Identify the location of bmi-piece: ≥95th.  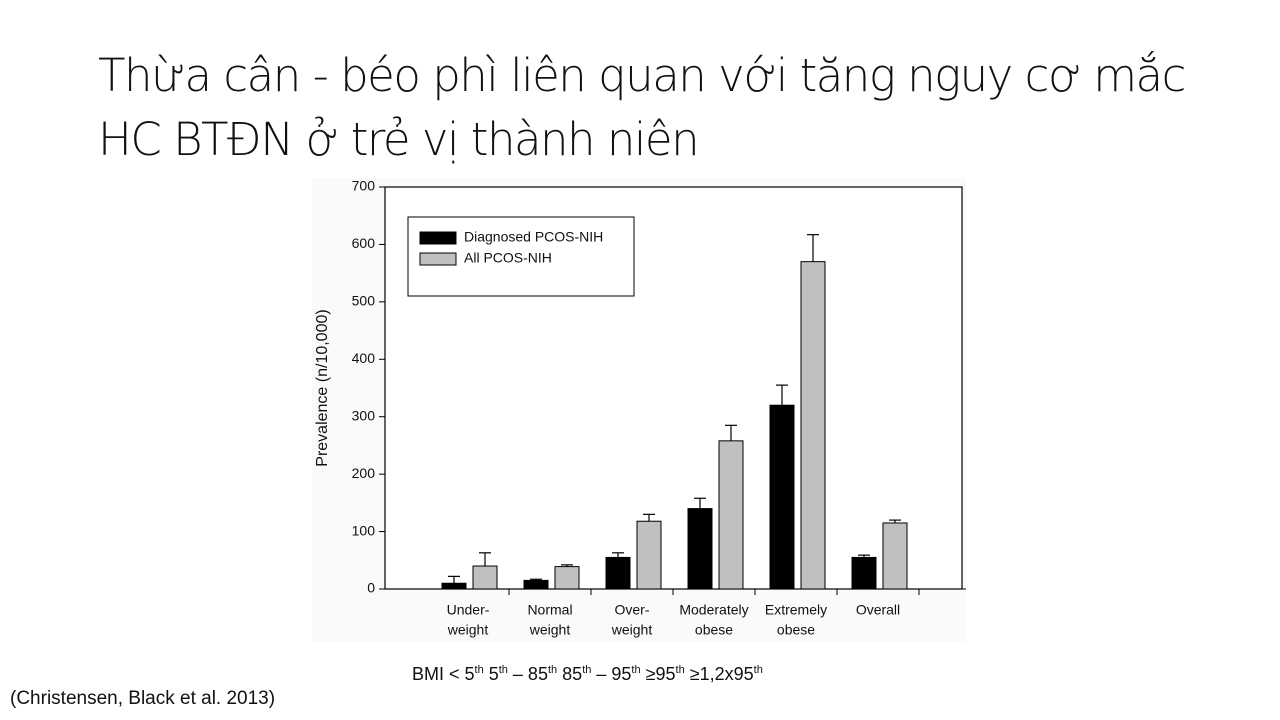
(665, 674).